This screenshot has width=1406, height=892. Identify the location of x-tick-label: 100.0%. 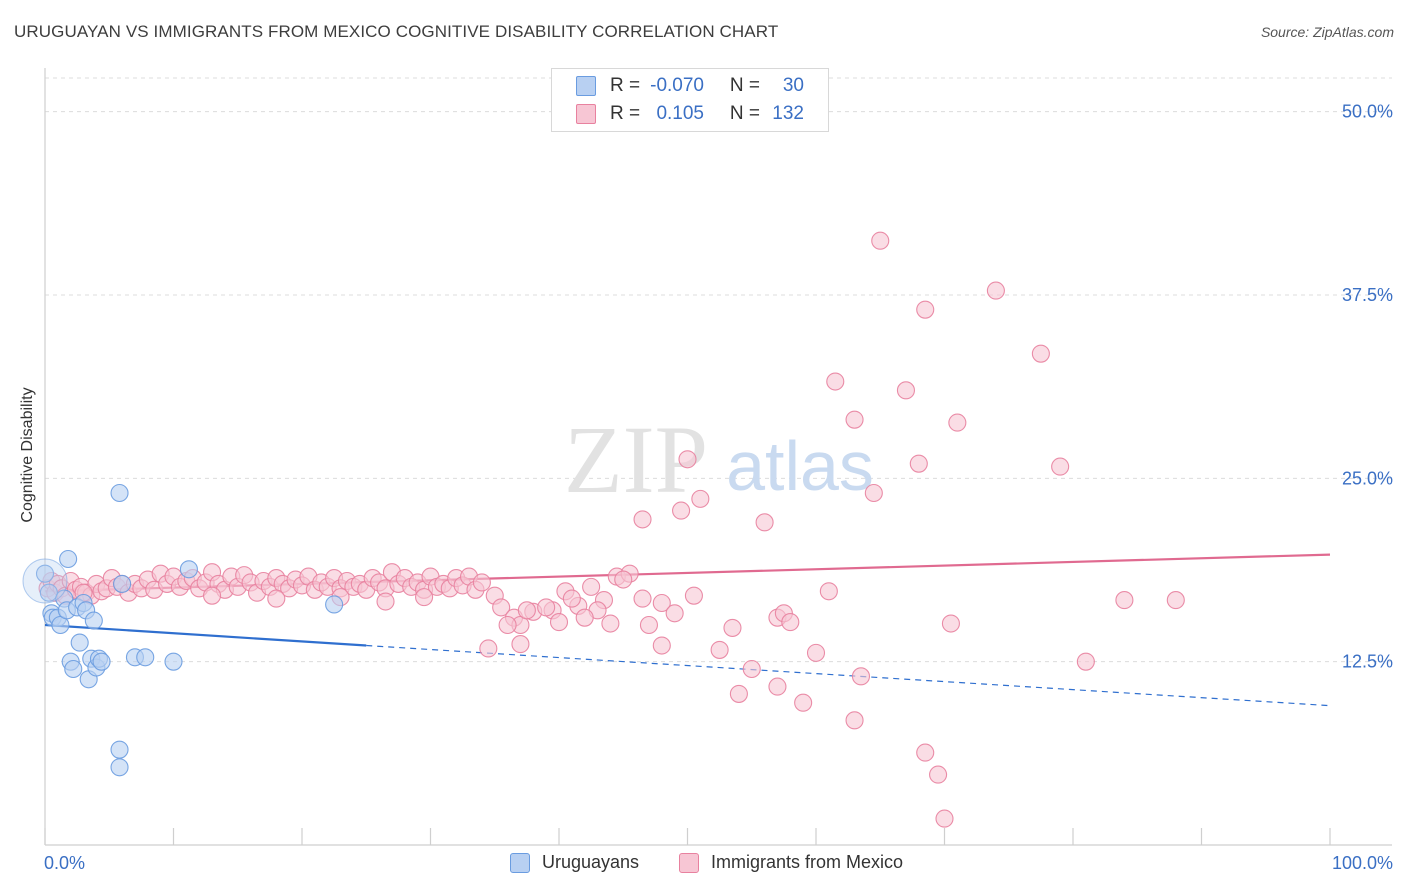
(1362, 863).